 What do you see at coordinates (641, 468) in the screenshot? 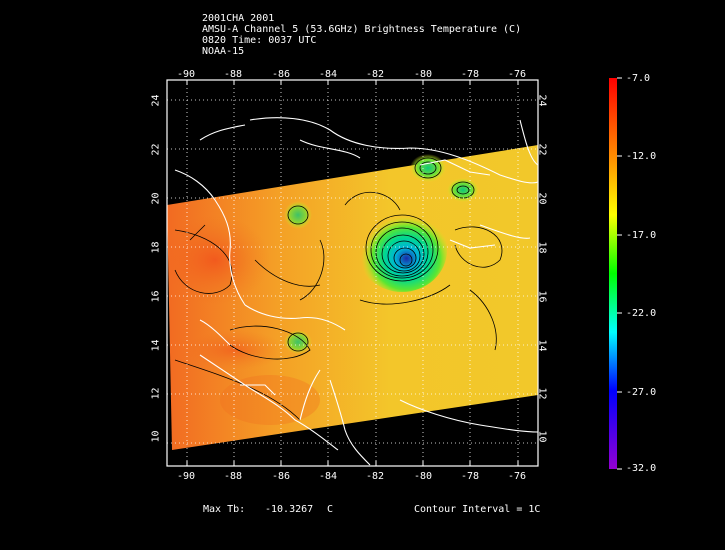
I see `colorbar-label: -32.0` at bounding box center [641, 468].